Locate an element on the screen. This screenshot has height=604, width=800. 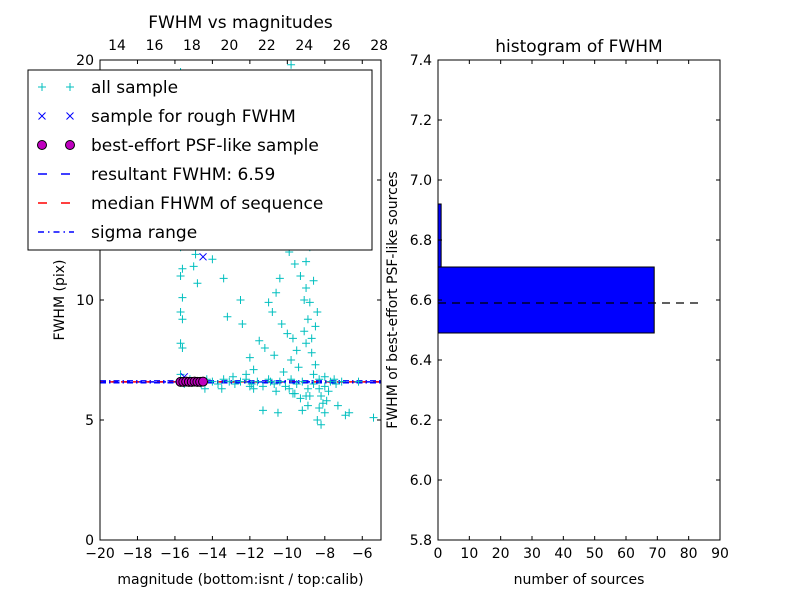
top-x-tick-label: 14 is located at coordinates (117, 46).